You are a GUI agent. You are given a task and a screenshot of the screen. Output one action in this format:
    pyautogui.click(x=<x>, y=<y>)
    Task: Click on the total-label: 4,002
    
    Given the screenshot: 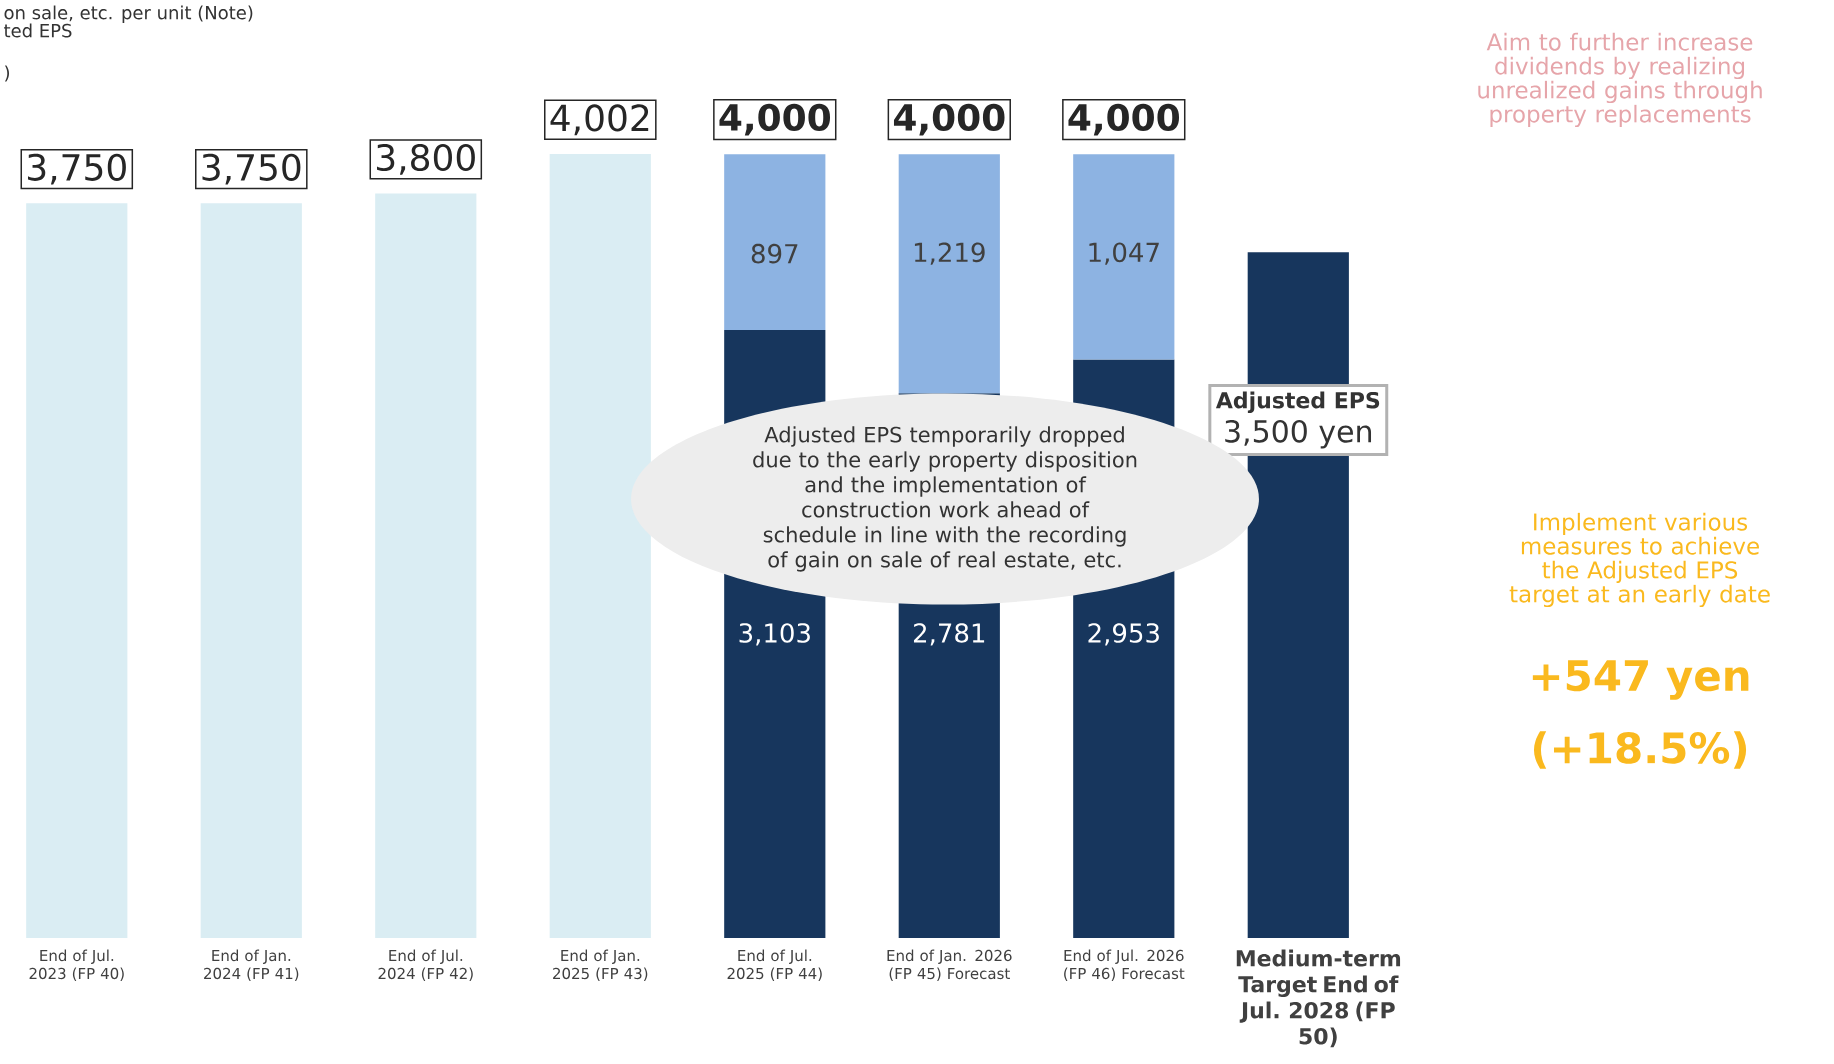 What is the action you would take?
    pyautogui.click(x=599, y=120)
    